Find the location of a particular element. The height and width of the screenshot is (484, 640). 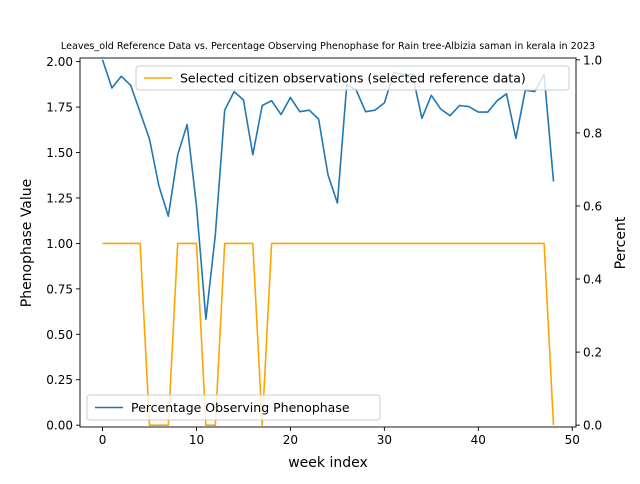

y-left-tick-label: 2.00 is located at coordinates (59, 62).